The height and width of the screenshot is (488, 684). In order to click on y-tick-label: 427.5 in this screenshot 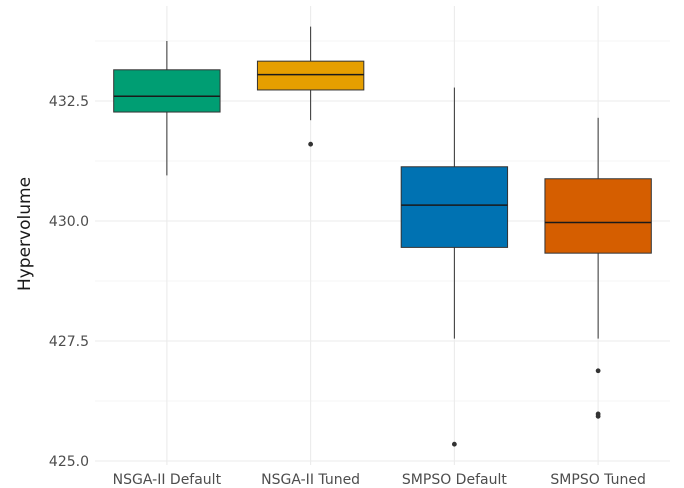, I will do `click(69, 342)`.